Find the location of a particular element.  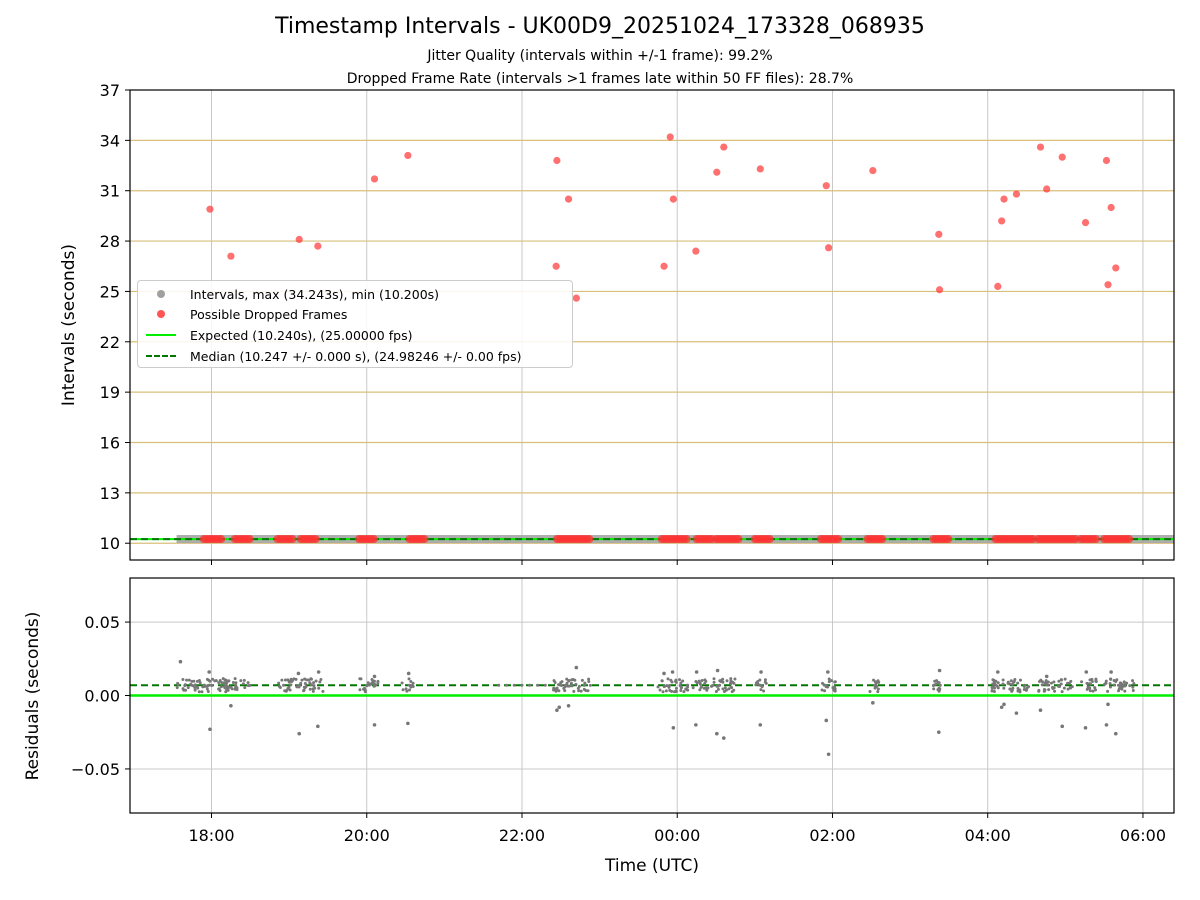

intervals-y-tick-label: 19 is located at coordinates (110, 392).